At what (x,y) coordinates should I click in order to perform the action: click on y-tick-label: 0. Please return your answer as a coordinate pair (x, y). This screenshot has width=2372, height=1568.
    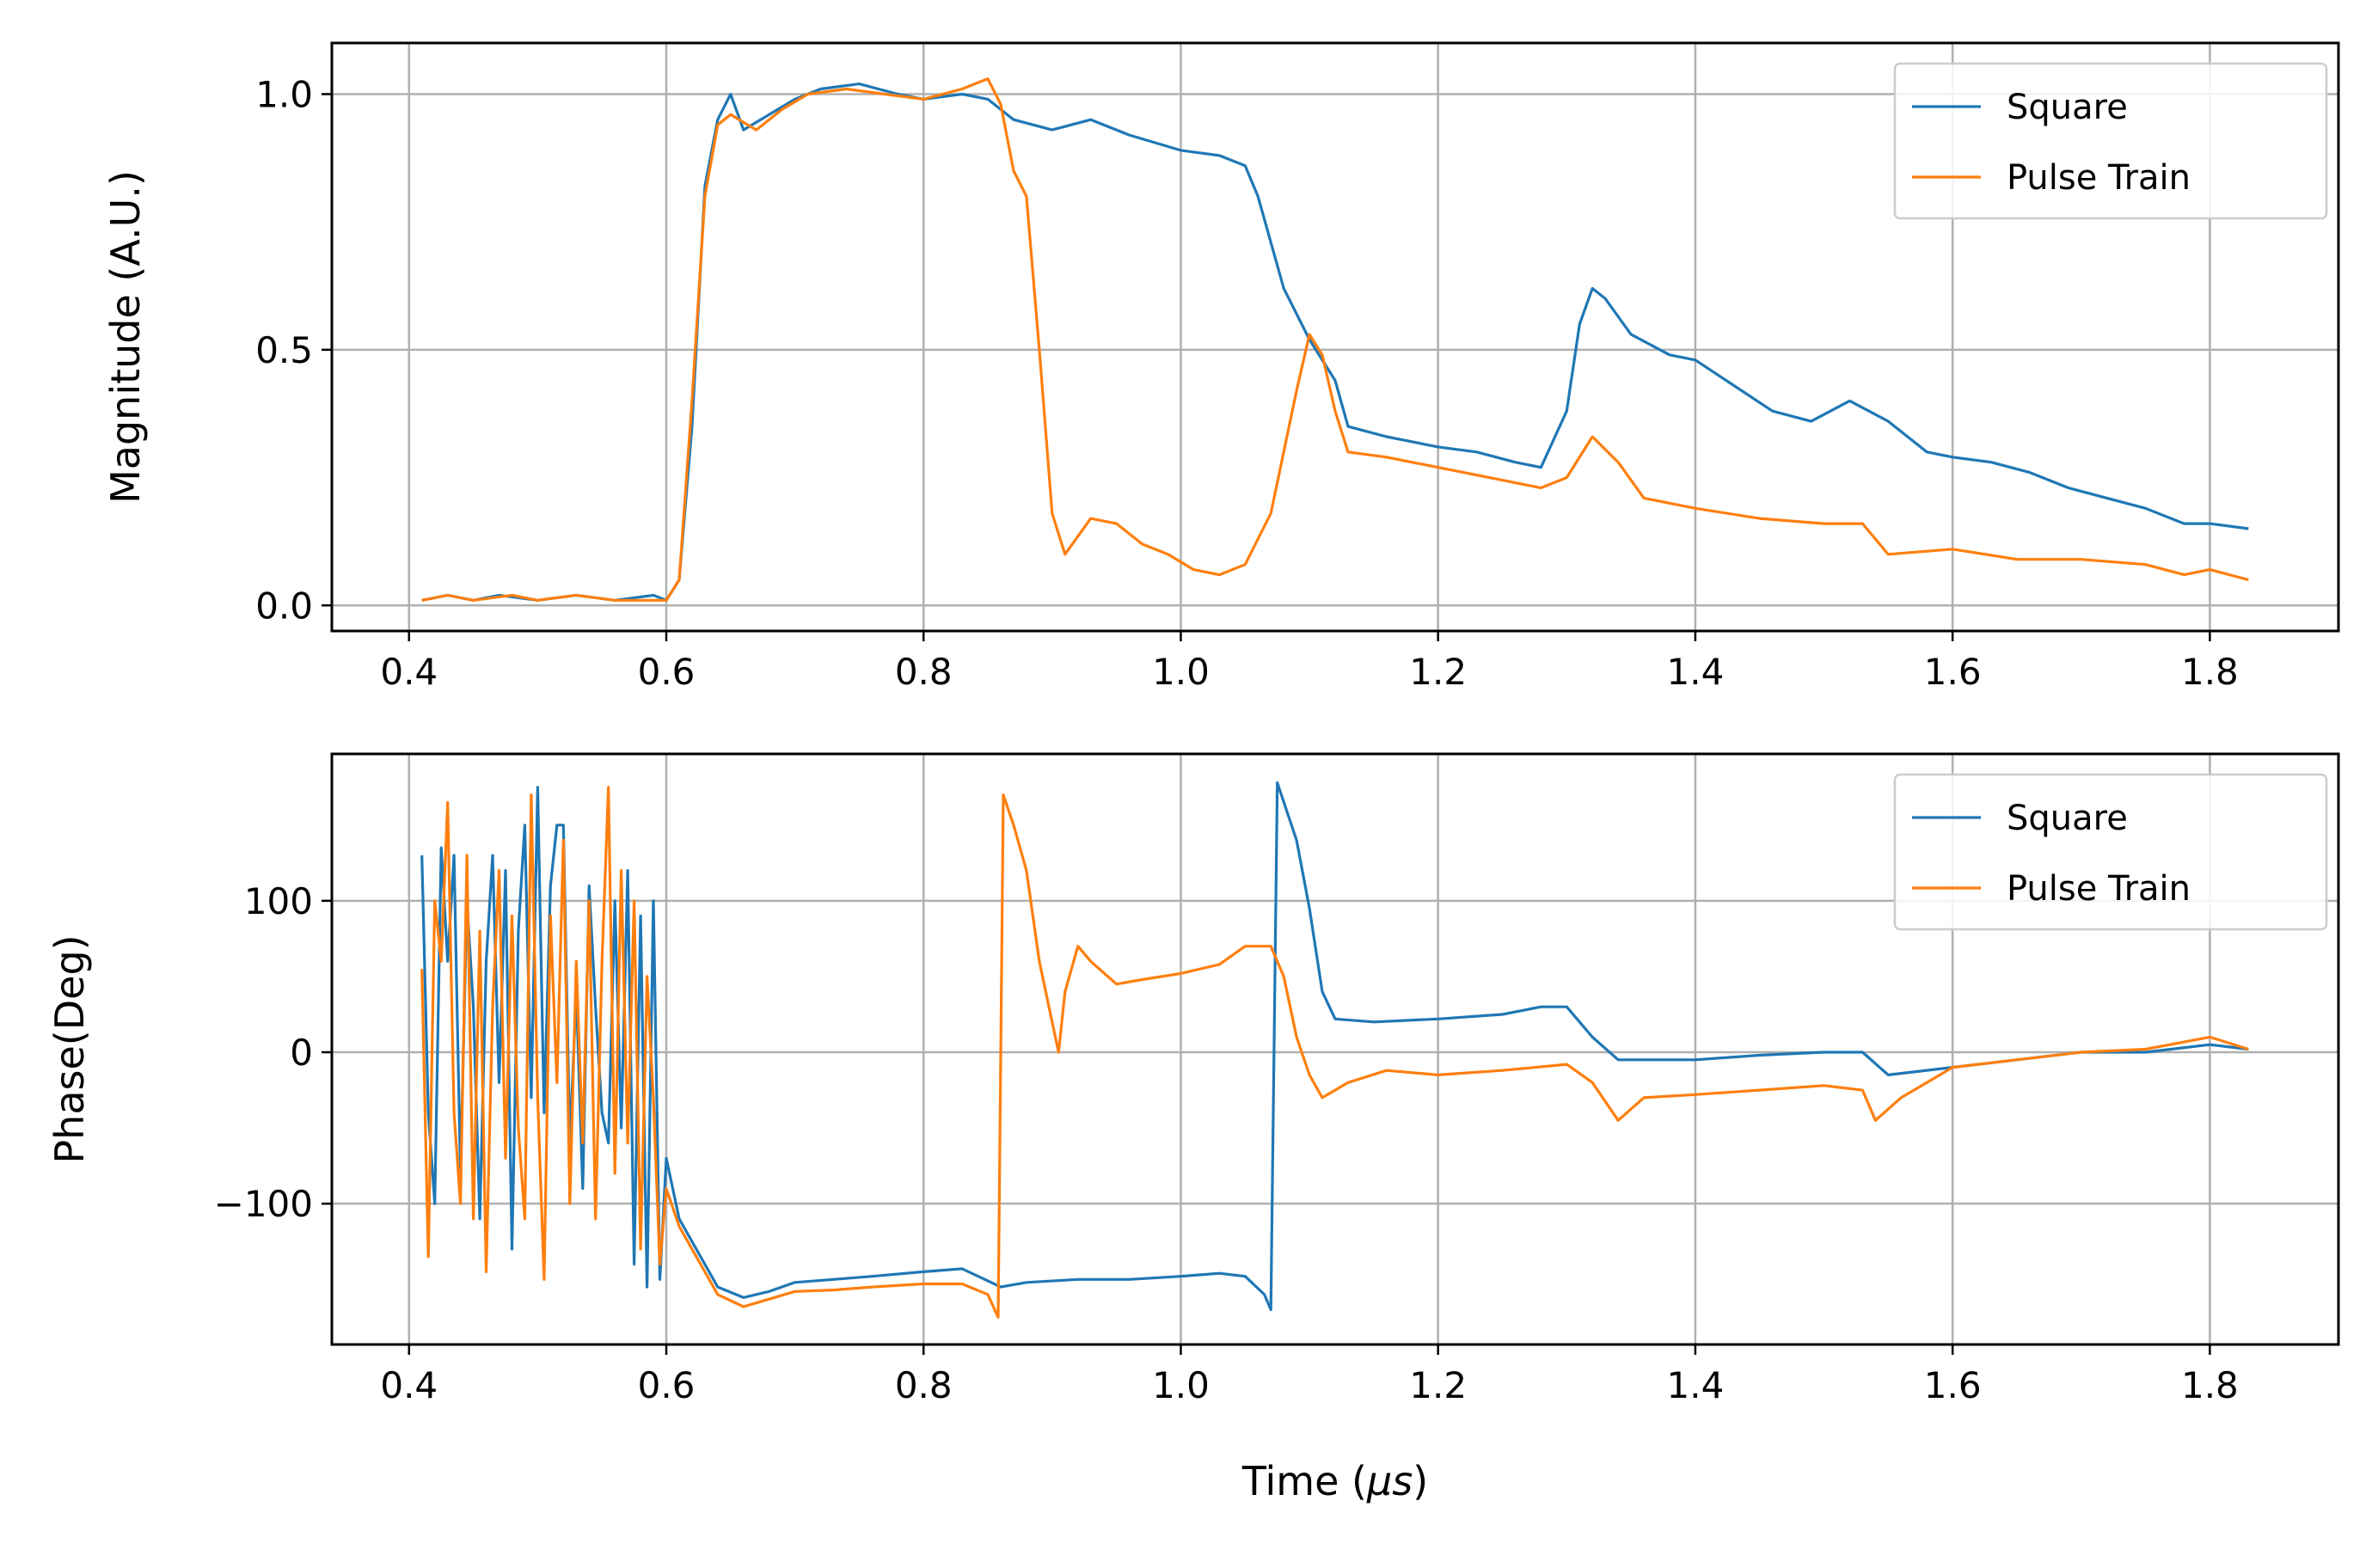
    Looking at the image, I should click on (301, 1053).